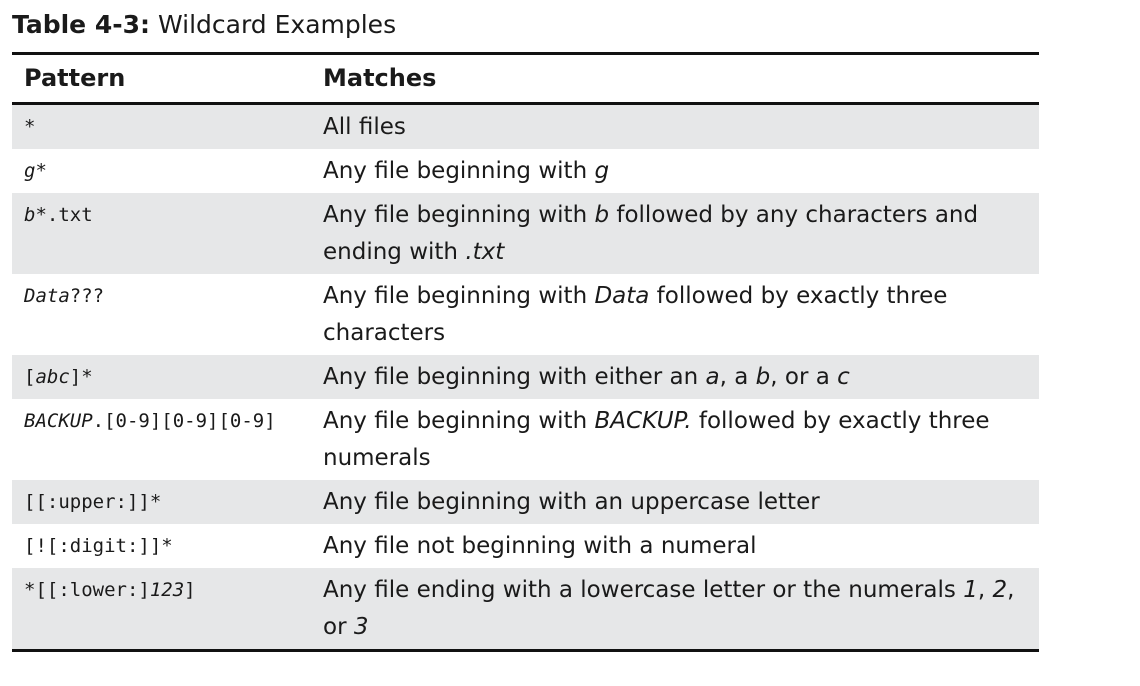 This screenshot has height=686, width=1140. What do you see at coordinates (843, 377) in the screenshot?
I see `matches-cell-text: c` at bounding box center [843, 377].